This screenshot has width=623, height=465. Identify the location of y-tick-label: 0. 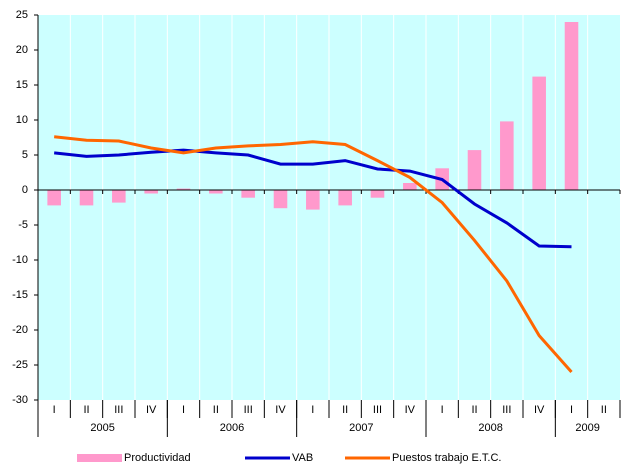
(25, 190).